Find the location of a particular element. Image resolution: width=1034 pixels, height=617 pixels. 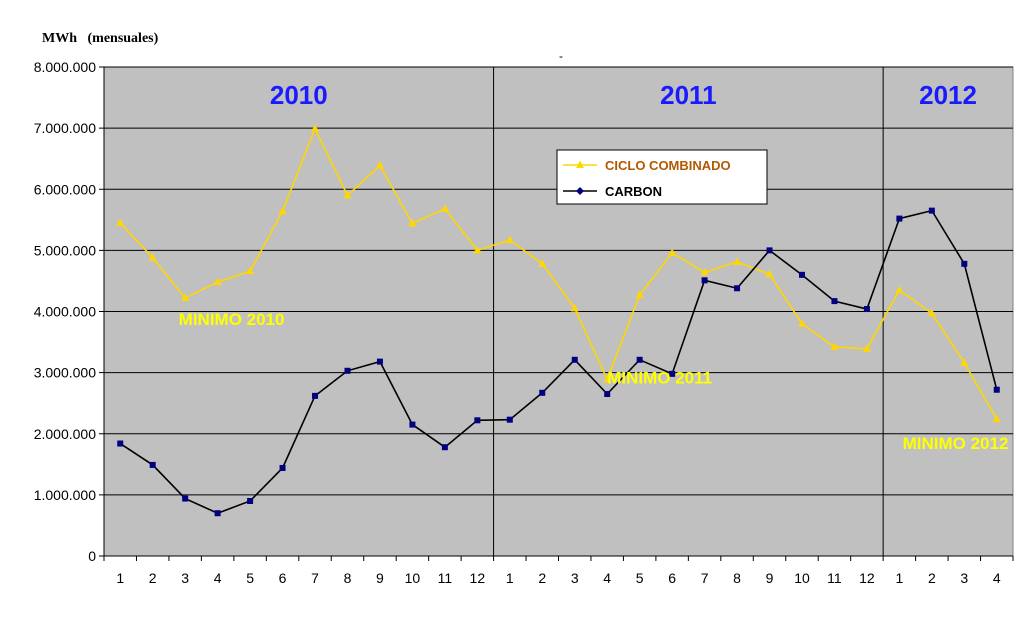

stray-mark: - is located at coordinates (561, 56).